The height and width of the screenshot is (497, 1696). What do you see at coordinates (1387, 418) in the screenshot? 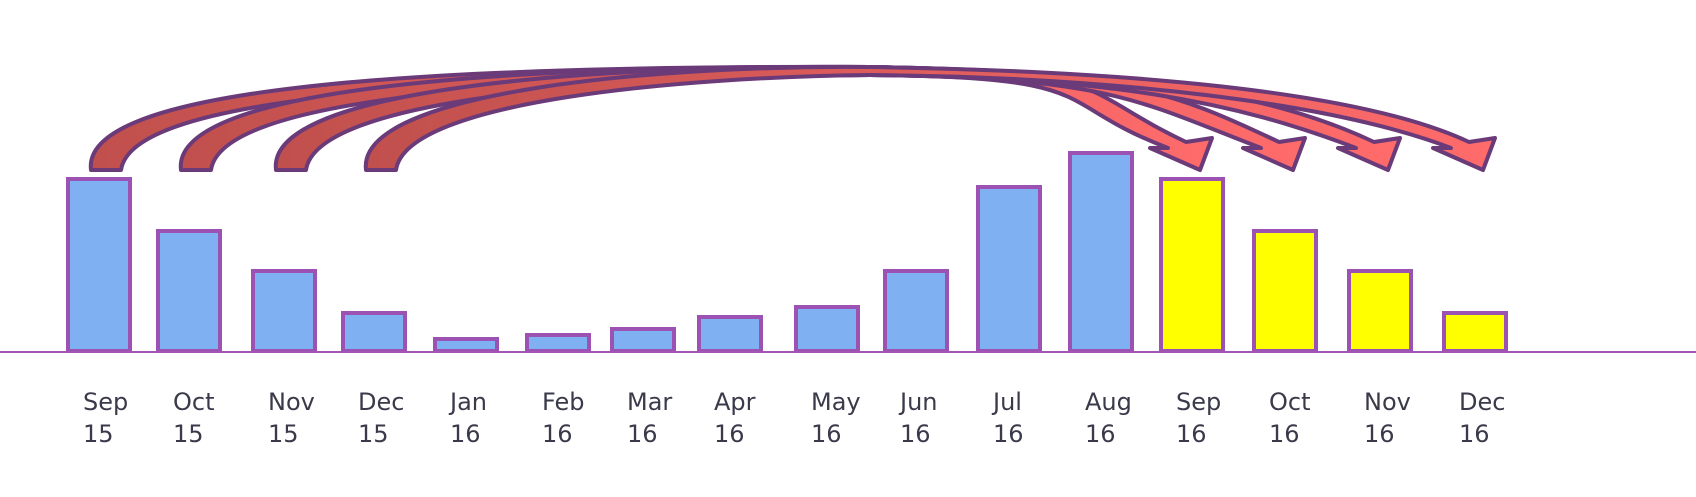
I see `x-tick-label: Nov 16` at bounding box center [1387, 418].